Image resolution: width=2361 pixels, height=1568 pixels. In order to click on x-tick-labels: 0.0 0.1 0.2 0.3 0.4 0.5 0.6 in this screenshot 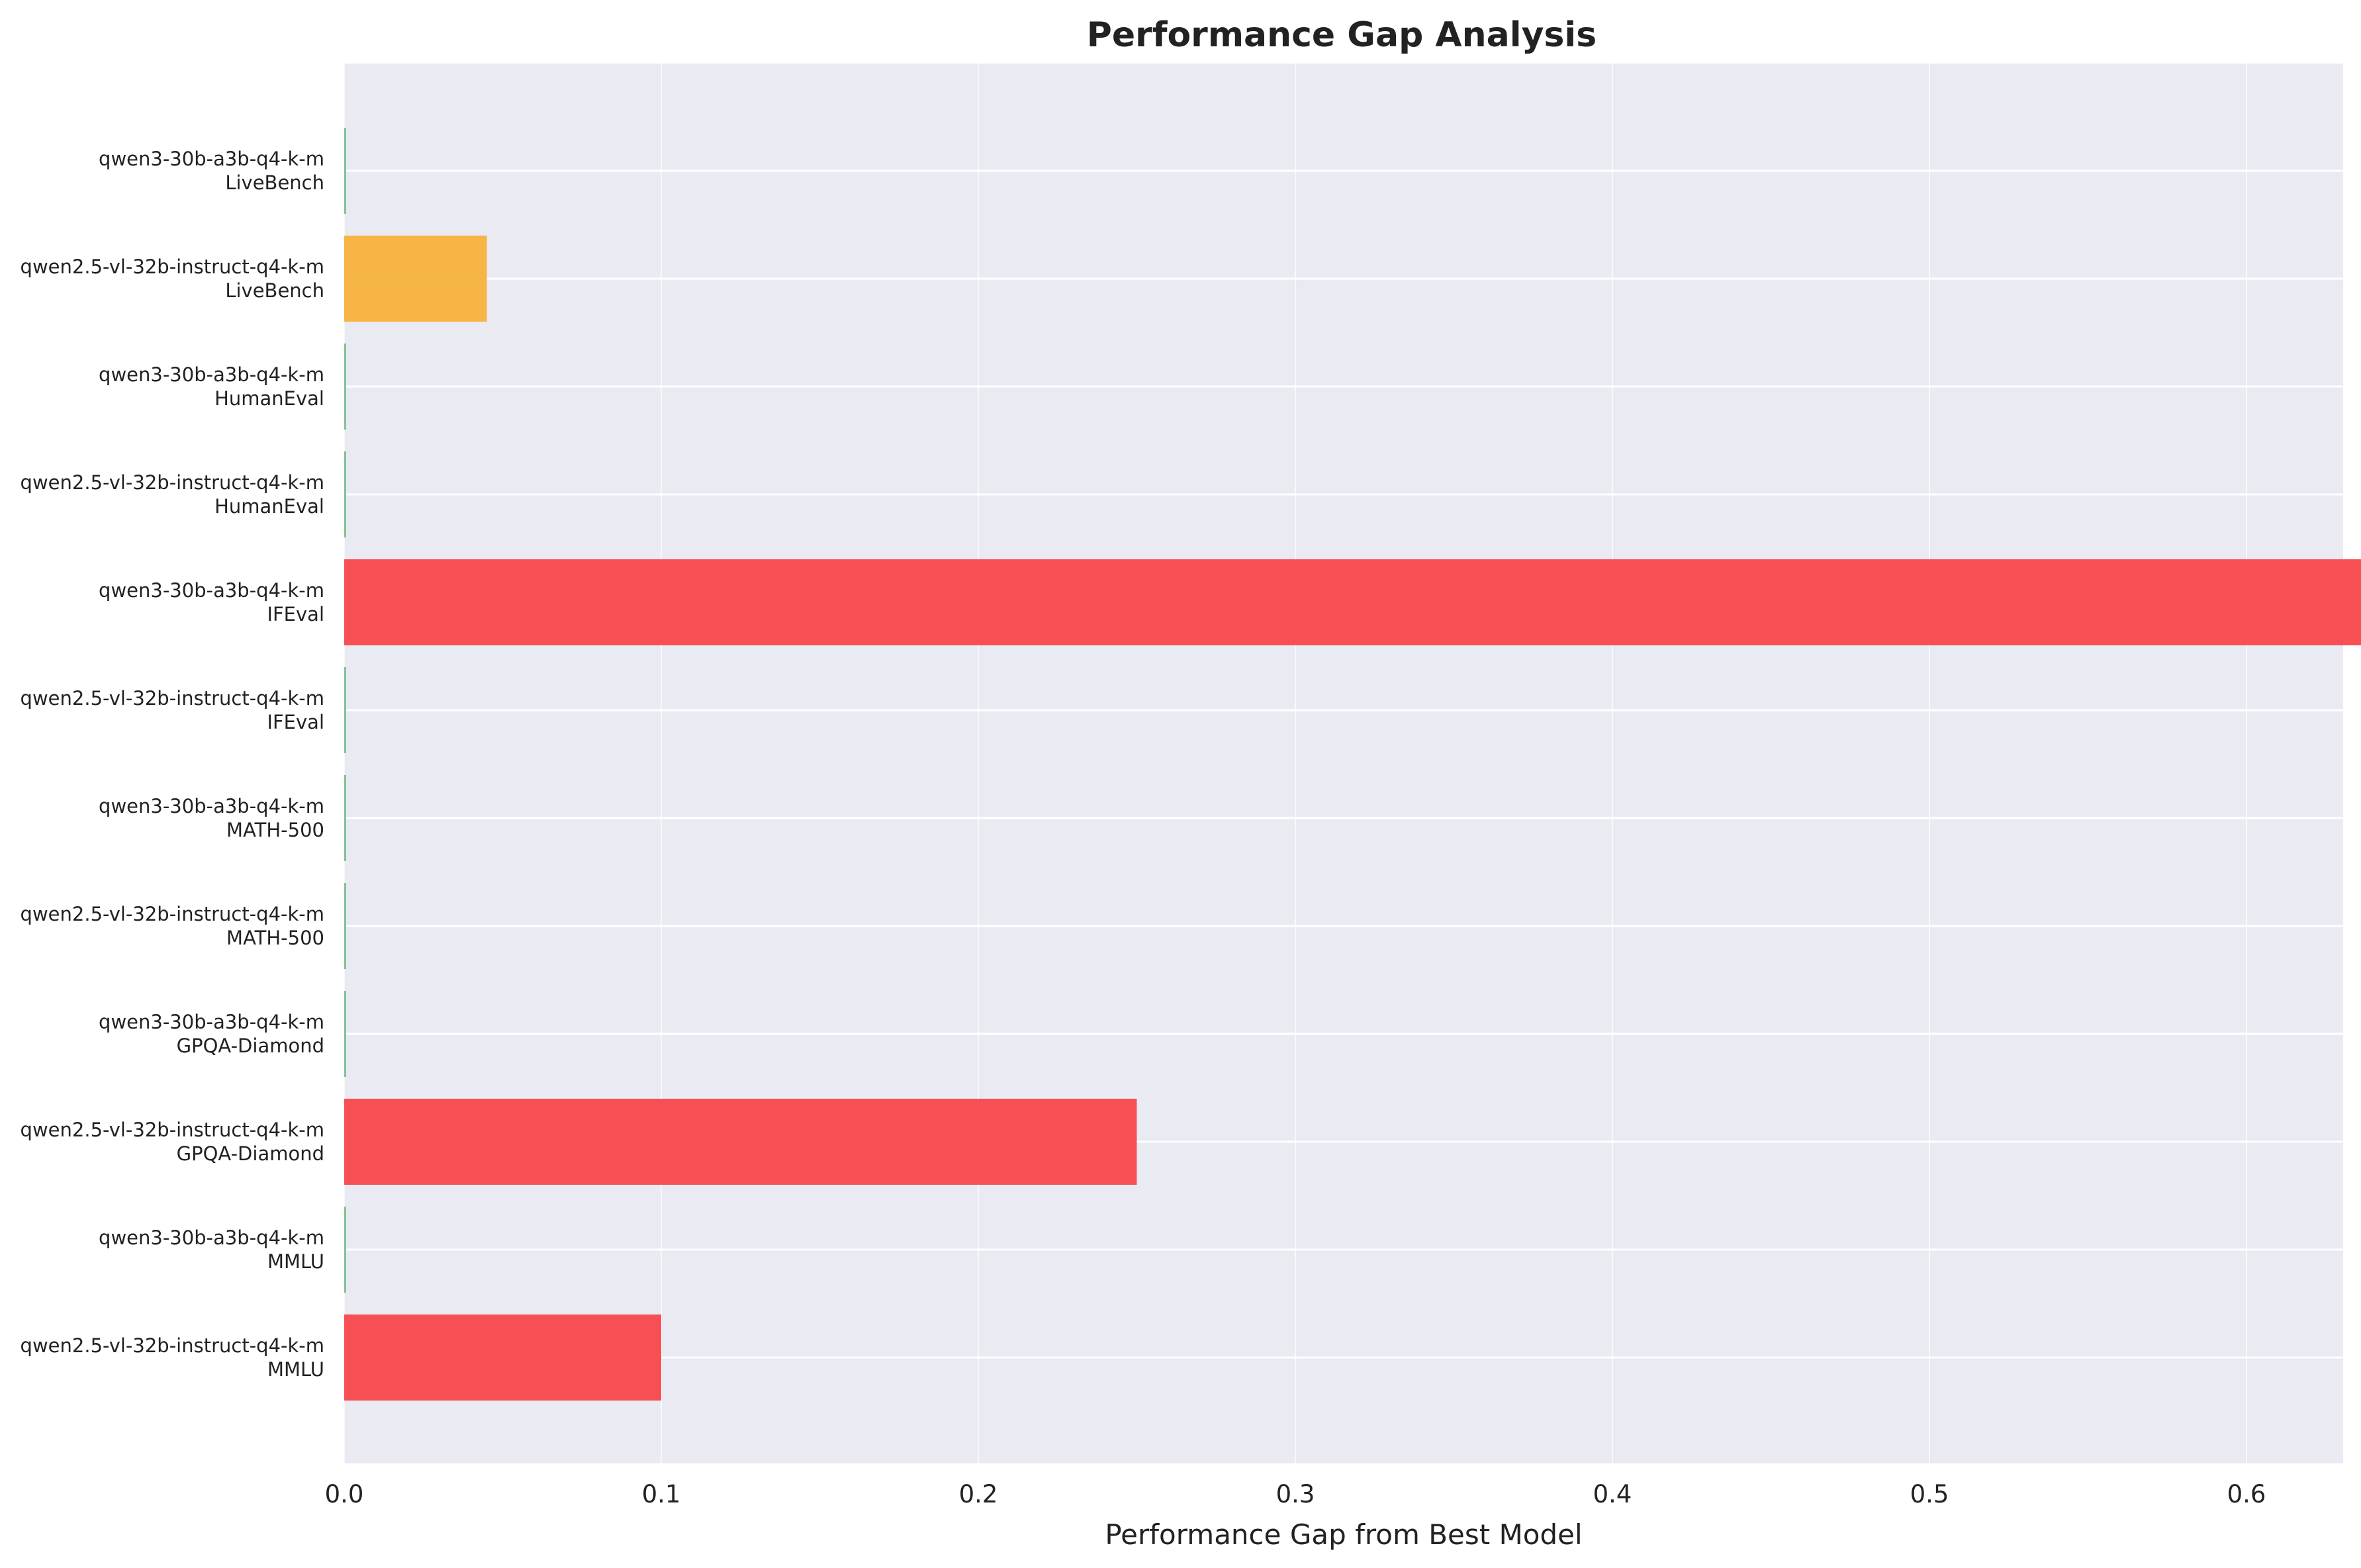, I will do `click(1295, 1494)`.